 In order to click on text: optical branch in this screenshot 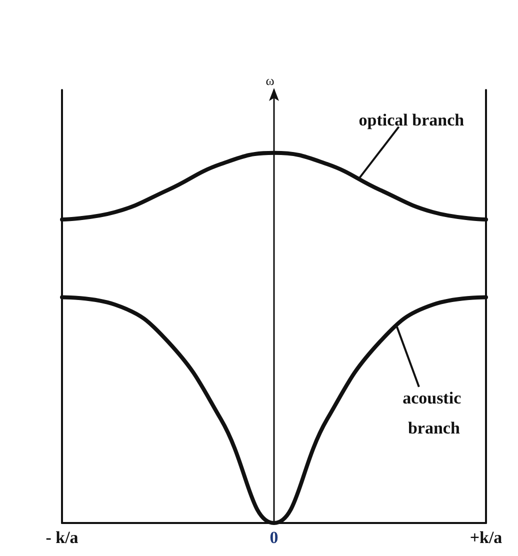, I will do `click(411, 120)`.